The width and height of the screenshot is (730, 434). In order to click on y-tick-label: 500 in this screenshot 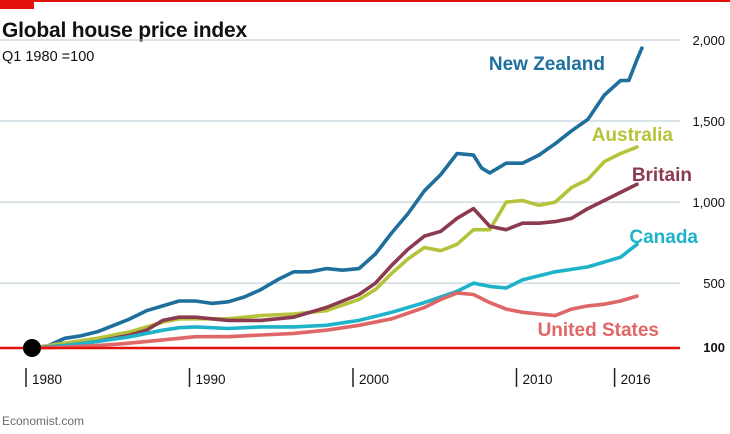, I will do `click(714, 283)`.